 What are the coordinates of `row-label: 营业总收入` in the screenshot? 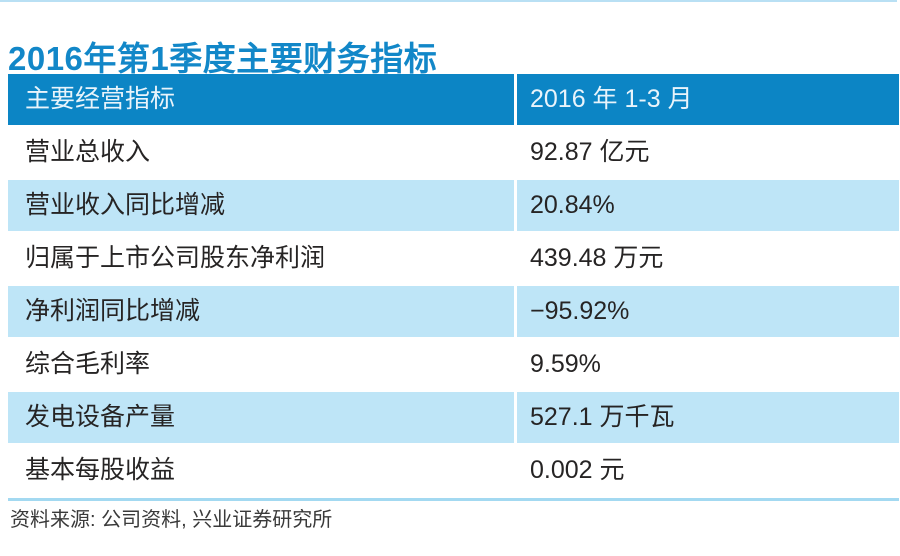 It's located at (261, 152).